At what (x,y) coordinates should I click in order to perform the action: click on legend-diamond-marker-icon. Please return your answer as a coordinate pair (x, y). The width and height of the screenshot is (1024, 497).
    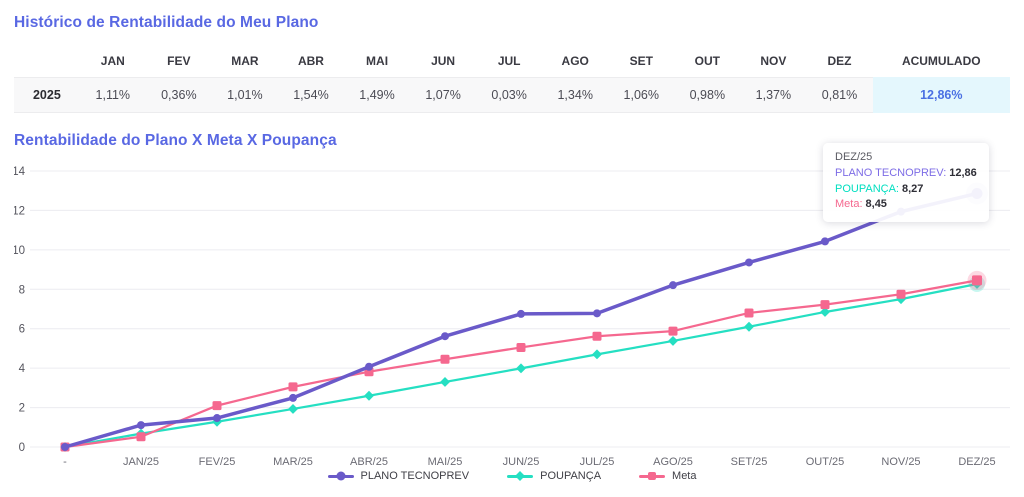
    Looking at the image, I should click on (520, 476).